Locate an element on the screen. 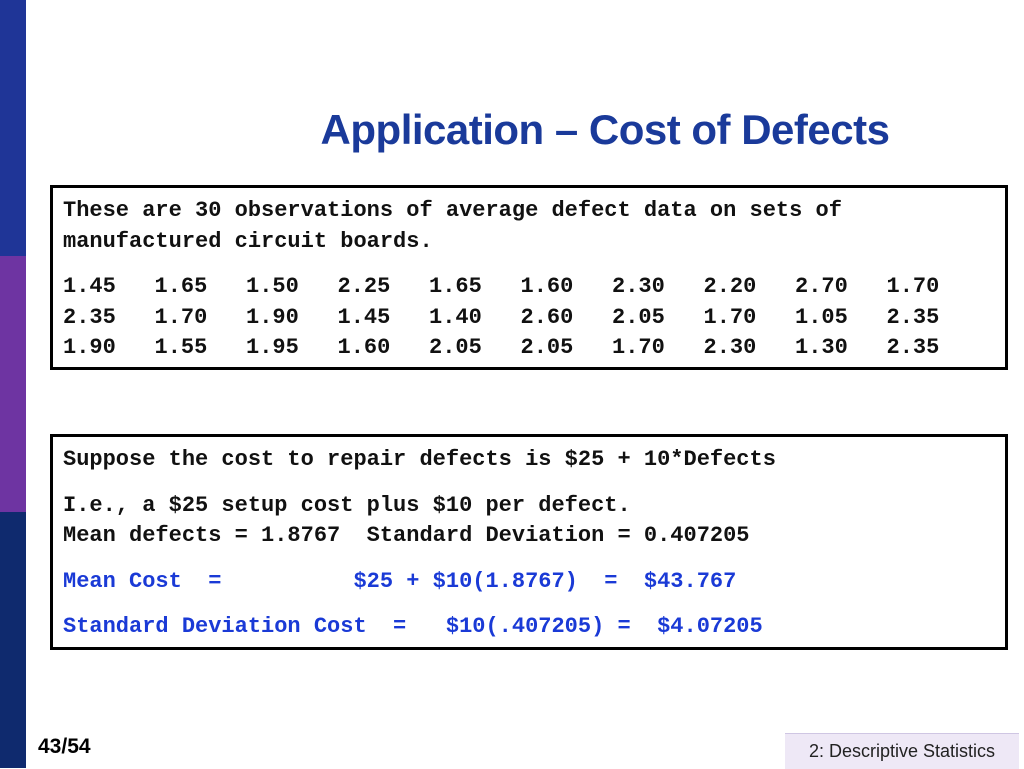 The height and width of the screenshot is (769, 1024). side-bar-top-segment is located at coordinates (13, 128).